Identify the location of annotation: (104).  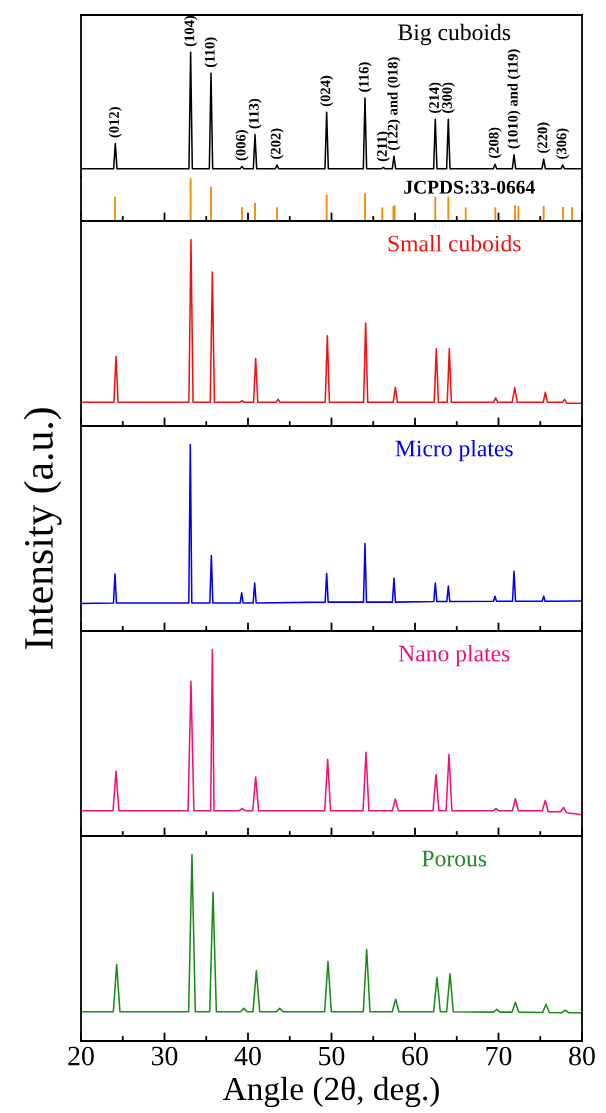
(191, 31).